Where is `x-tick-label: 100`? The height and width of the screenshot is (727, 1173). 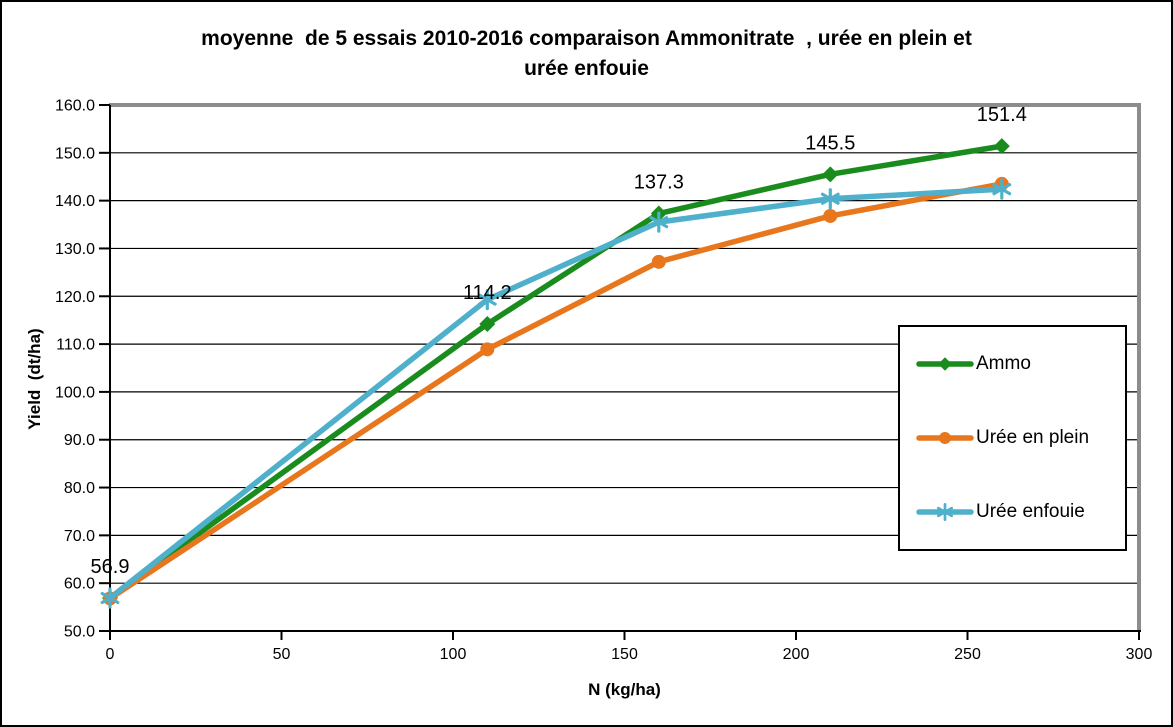 x-tick-label: 100 is located at coordinates (453, 654).